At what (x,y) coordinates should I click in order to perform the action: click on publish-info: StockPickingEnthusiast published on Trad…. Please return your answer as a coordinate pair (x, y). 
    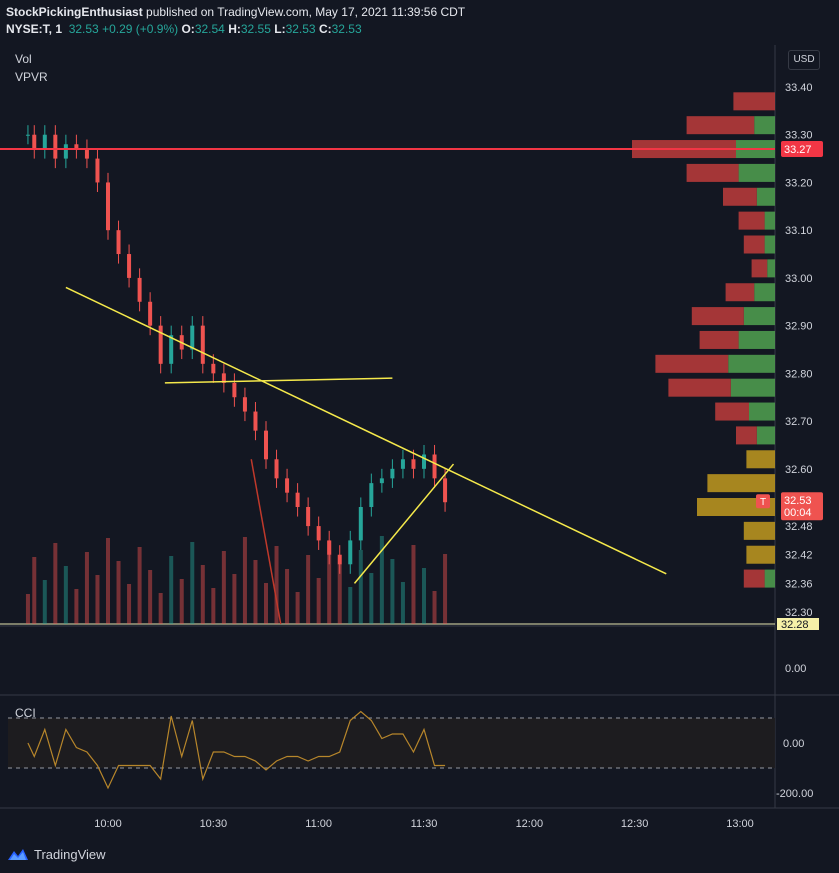
    Looking at the image, I should click on (235, 12).